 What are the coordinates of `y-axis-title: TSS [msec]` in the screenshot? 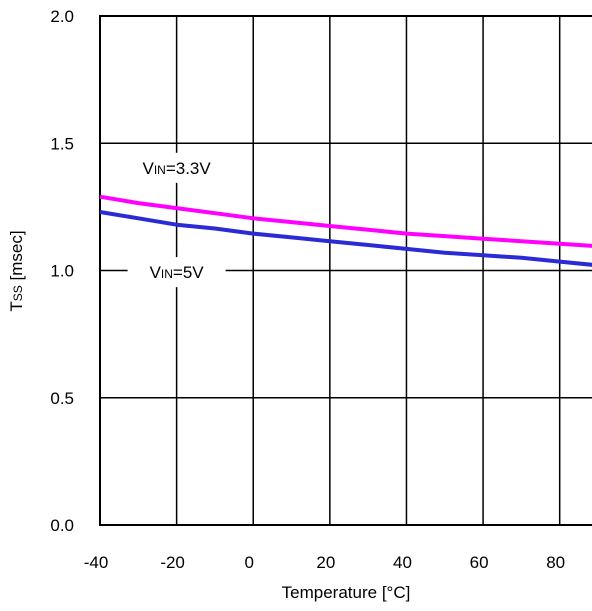 It's located at (16, 270).